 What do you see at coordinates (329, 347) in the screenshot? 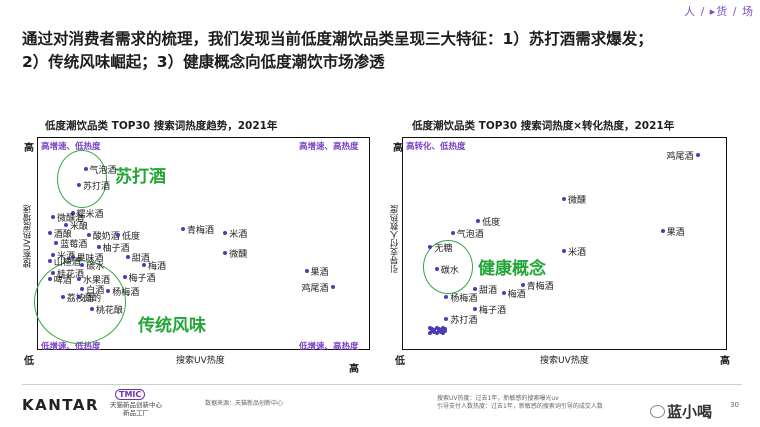
I see `left-quadrant-bottom-right: 低增速、高热度` at bounding box center [329, 347].